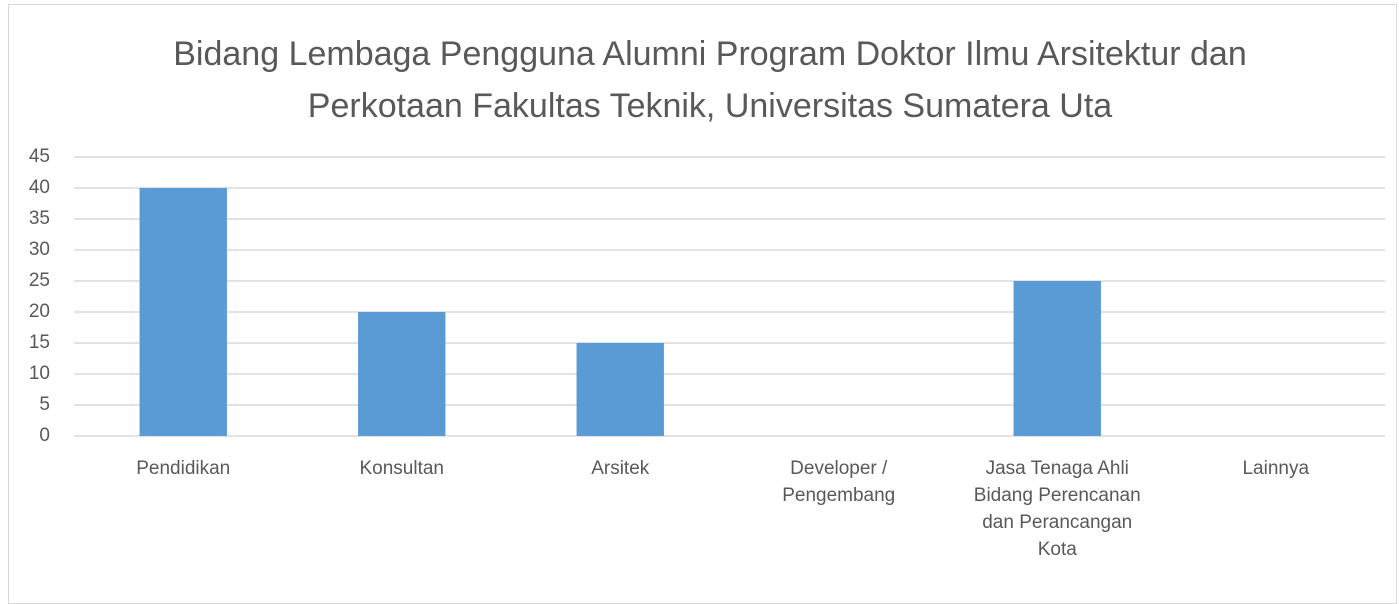 The width and height of the screenshot is (1399, 604). I want to click on y-tick-label: 5, so click(44, 404).